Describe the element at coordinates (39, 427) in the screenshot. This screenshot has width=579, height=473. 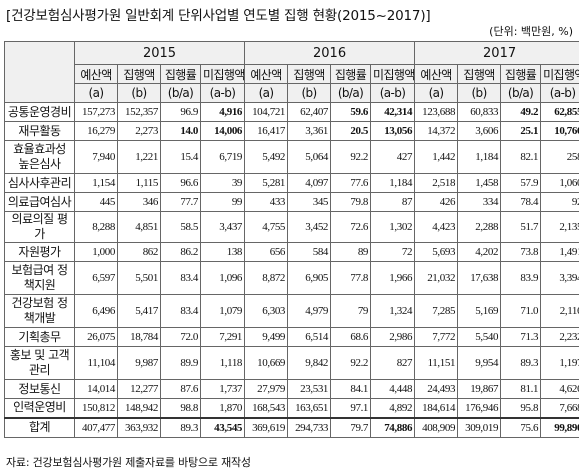
I see `row-label: 합계` at that location.